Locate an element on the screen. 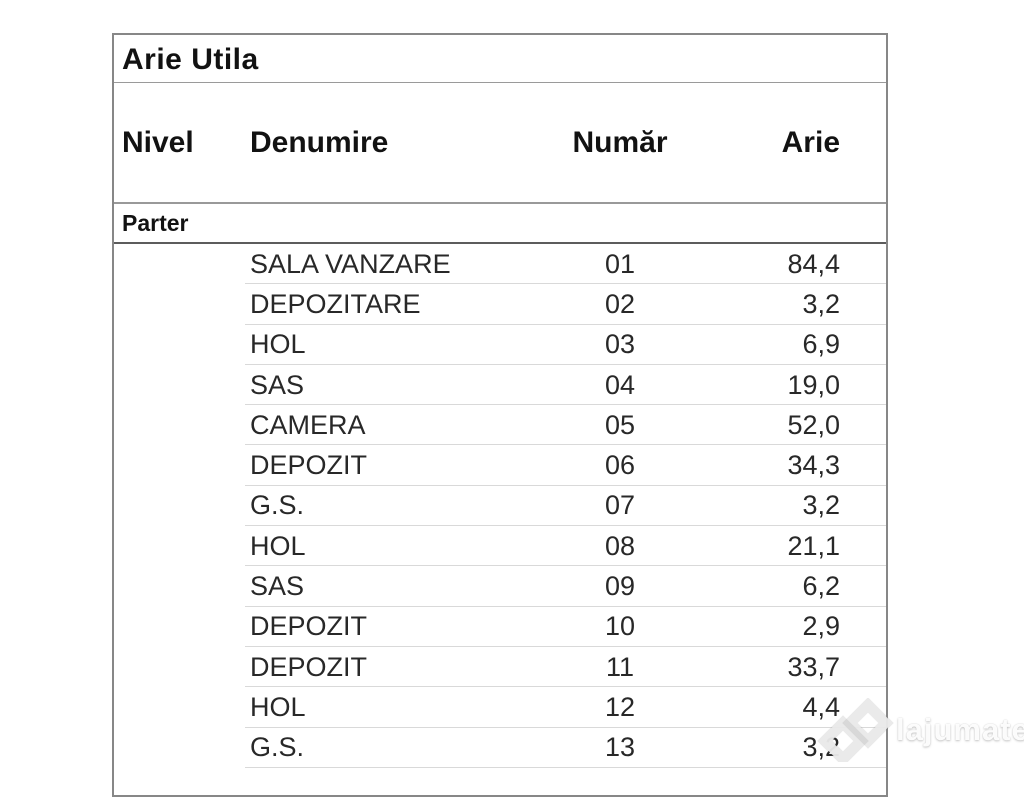 Image resolution: width=1024 pixels, height=797 pixels. cell-numar: 09 is located at coordinates (620, 586).